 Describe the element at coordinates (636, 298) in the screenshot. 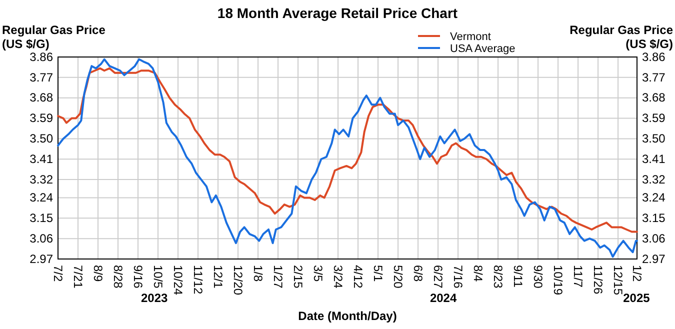

I see `text: 2025` at that location.